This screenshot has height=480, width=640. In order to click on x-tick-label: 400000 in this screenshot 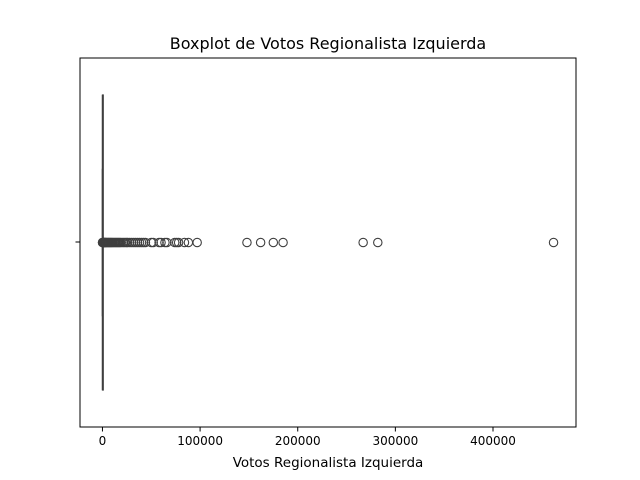, I will do `click(493, 441)`.